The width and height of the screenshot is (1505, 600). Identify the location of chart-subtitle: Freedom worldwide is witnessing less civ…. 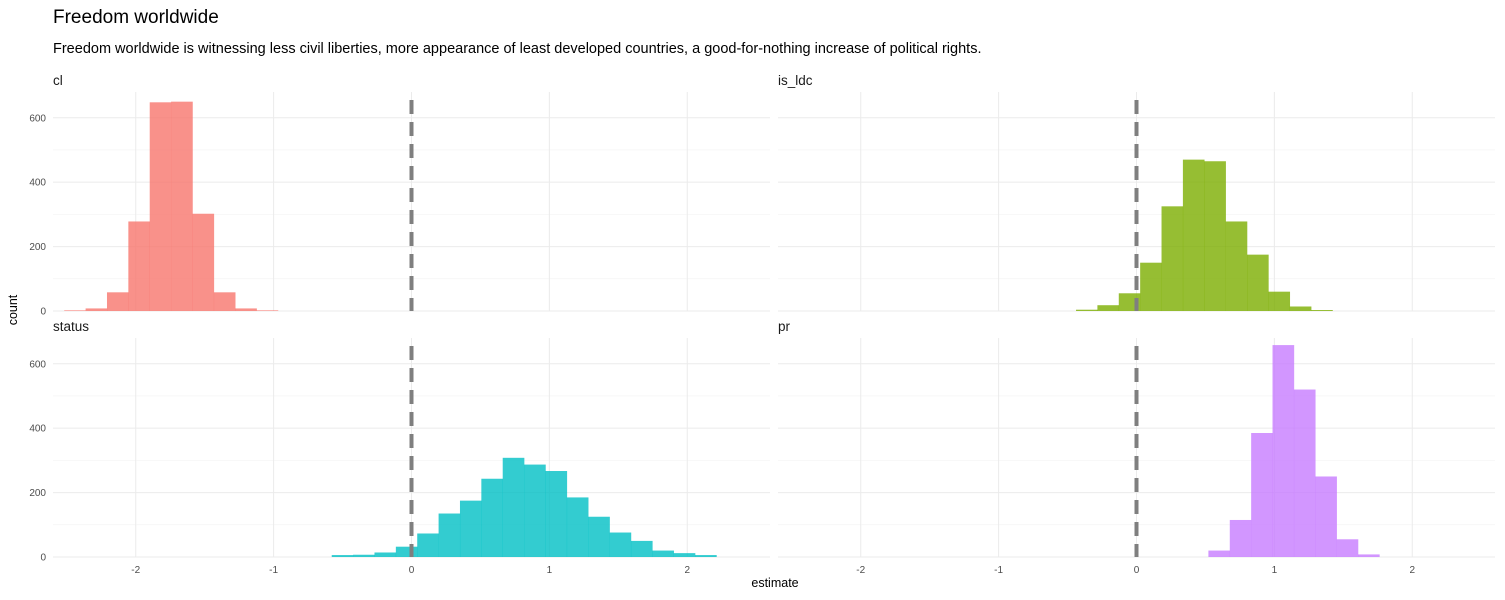
(517, 49).